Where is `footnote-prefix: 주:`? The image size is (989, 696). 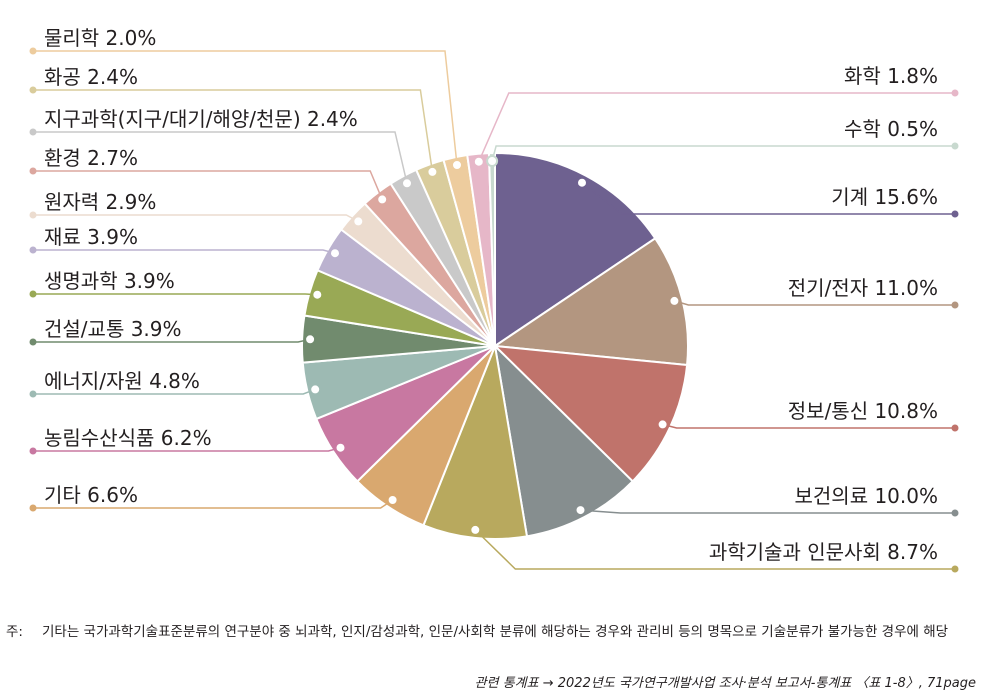
footnote-prefix: 주: is located at coordinates (14, 632).